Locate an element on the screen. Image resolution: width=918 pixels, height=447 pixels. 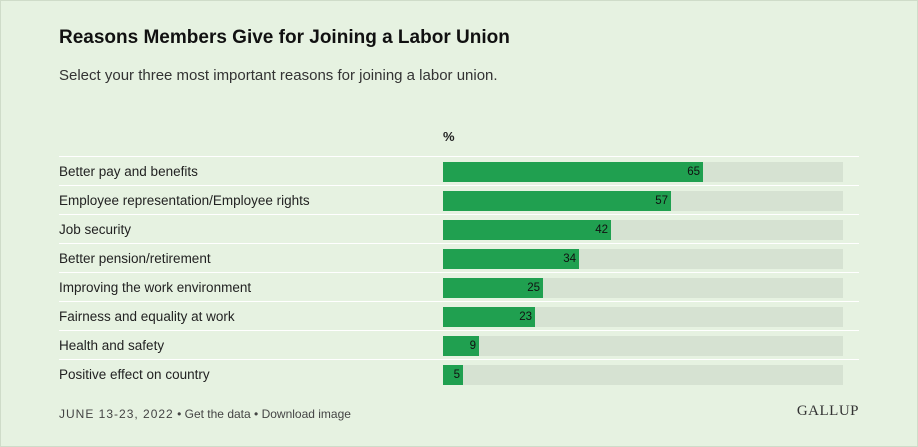
bar-track: 65 is located at coordinates (643, 172).